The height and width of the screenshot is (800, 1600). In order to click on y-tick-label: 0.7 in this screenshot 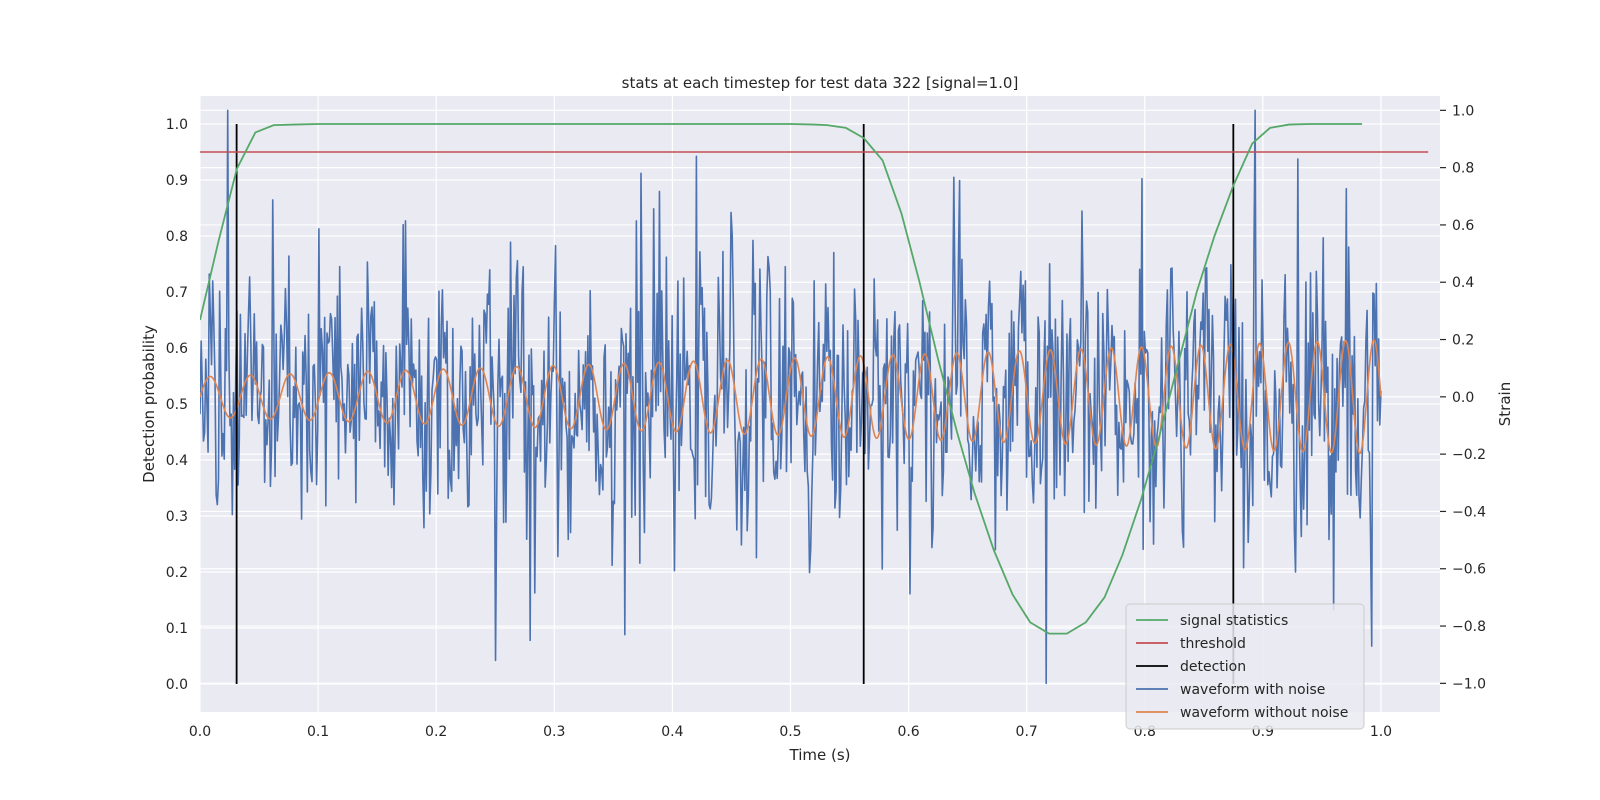, I will do `click(177, 293)`.